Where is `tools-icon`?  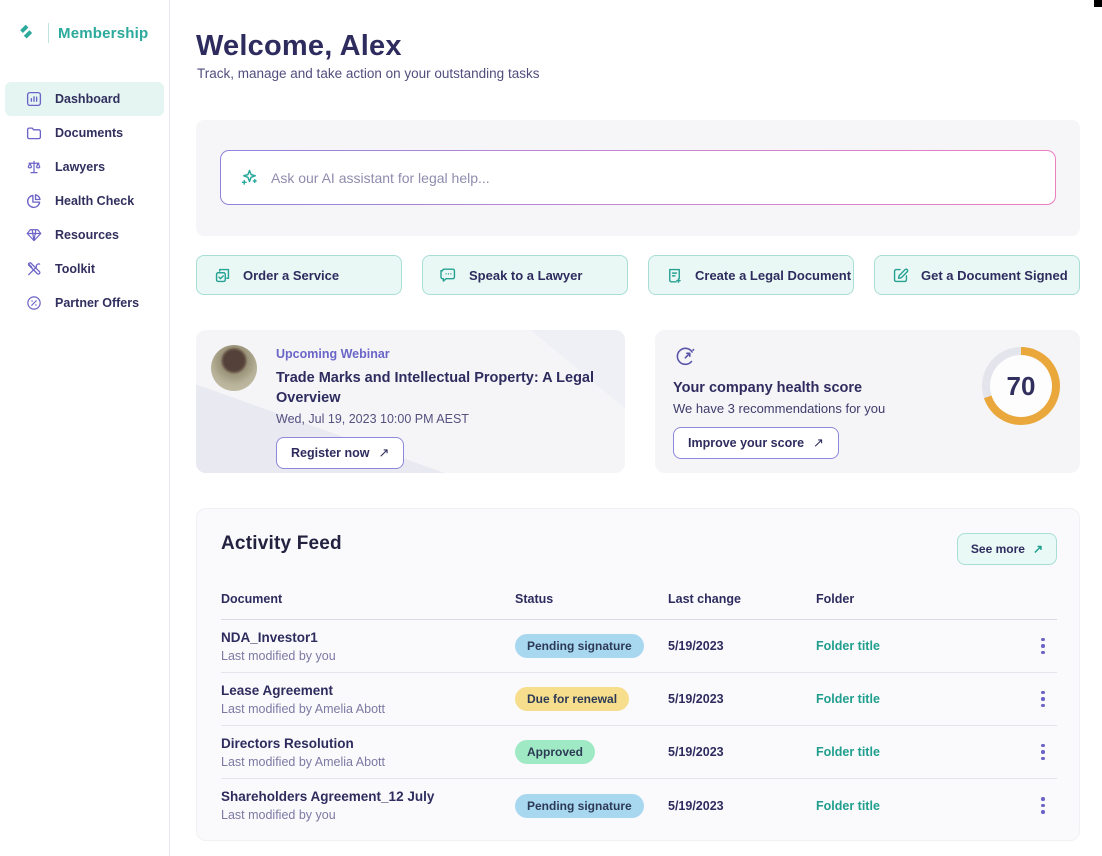
tools-icon is located at coordinates (34, 269).